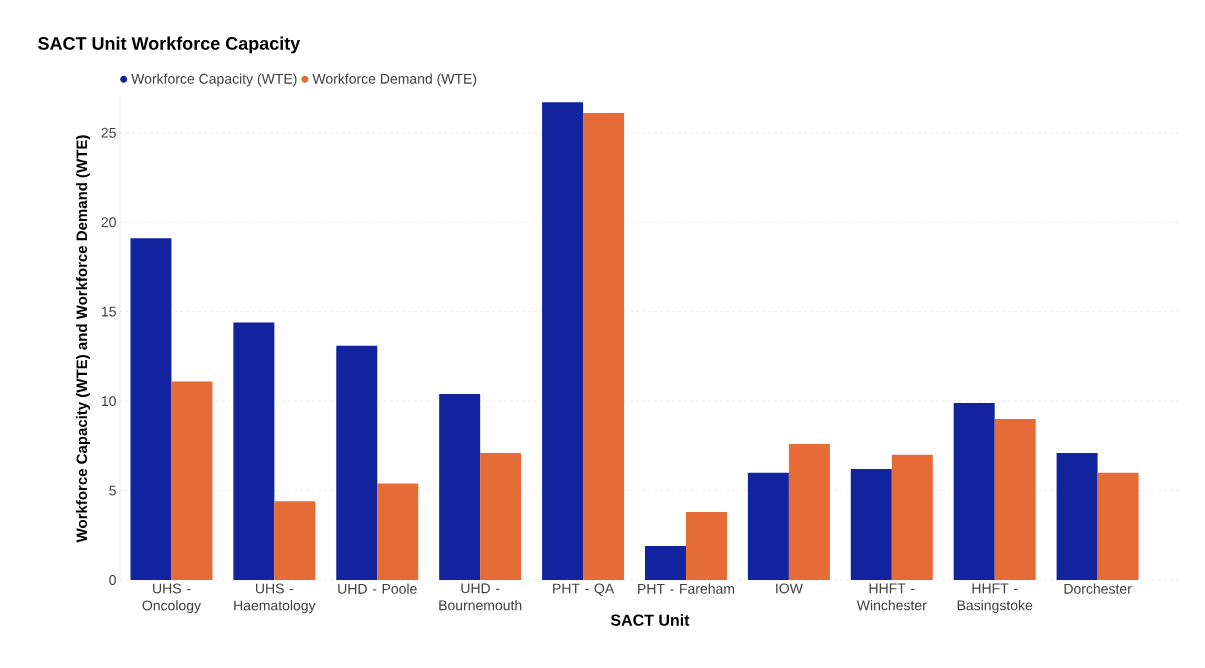 The image size is (1205, 668). What do you see at coordinates (584, 589) in the screenshot?
I see `x-tick-label: PHT - QA` at bounding box center [584, 589].